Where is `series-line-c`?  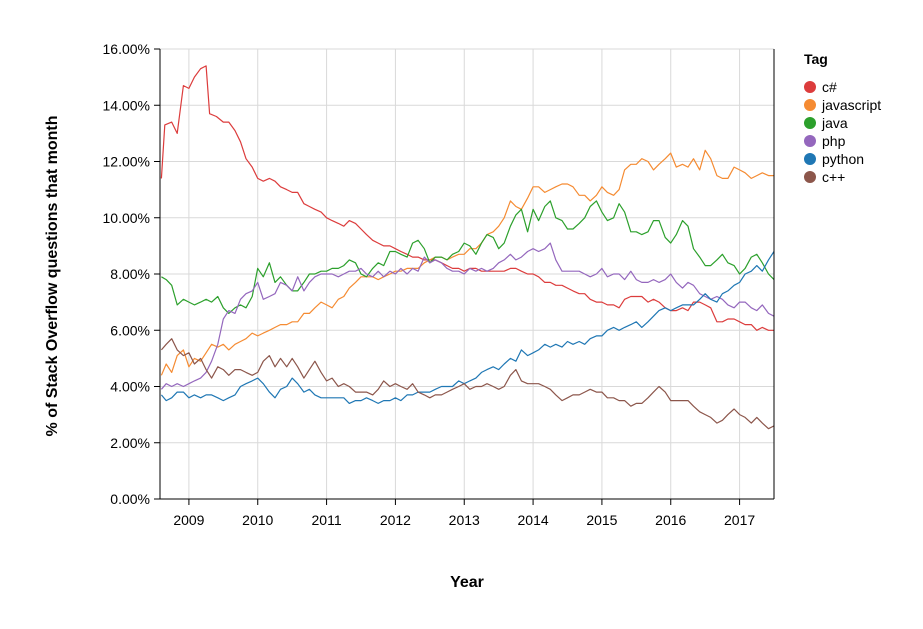 series-line-c is located at coordinates (467, 384).